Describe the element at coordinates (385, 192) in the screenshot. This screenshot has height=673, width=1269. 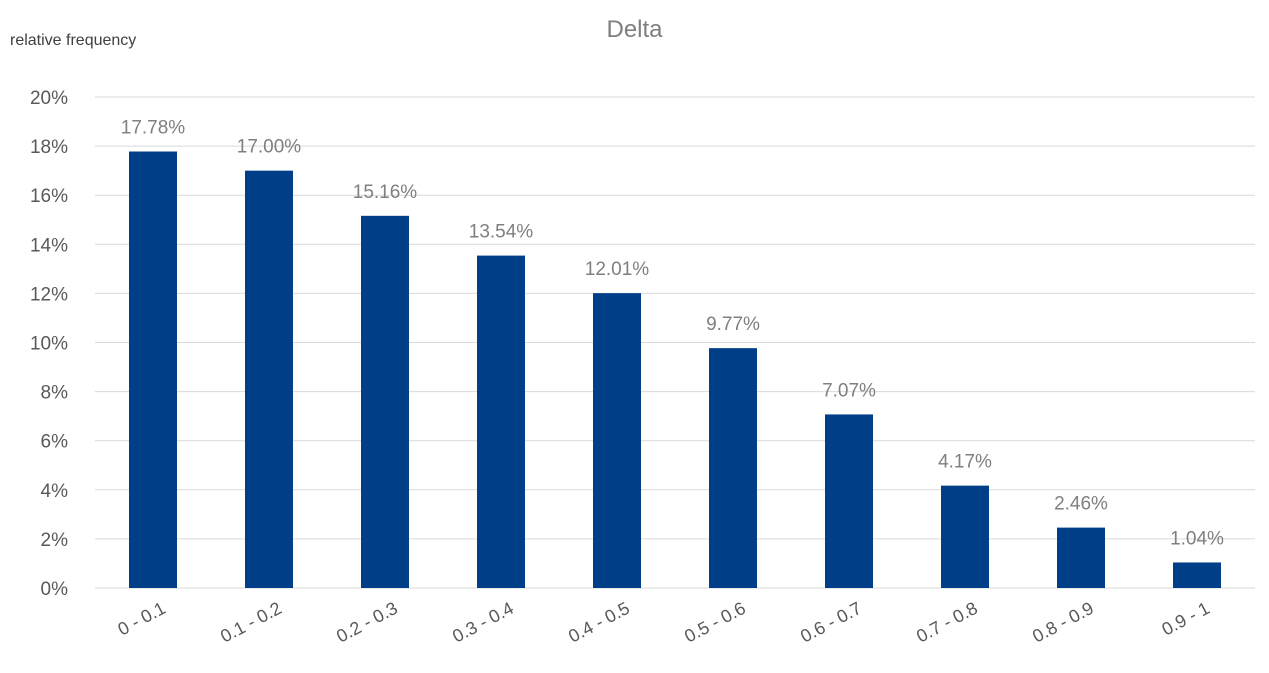
I see `data-label: 15.16%` at that location.